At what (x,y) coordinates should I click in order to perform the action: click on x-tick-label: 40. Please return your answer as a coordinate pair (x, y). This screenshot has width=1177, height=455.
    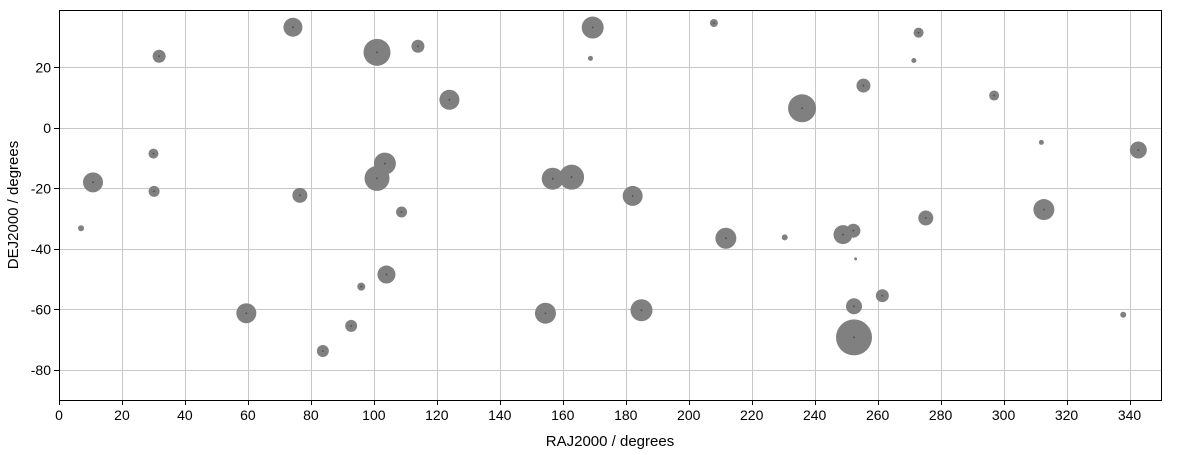
    Looking at the image, I should click on (185, 415).